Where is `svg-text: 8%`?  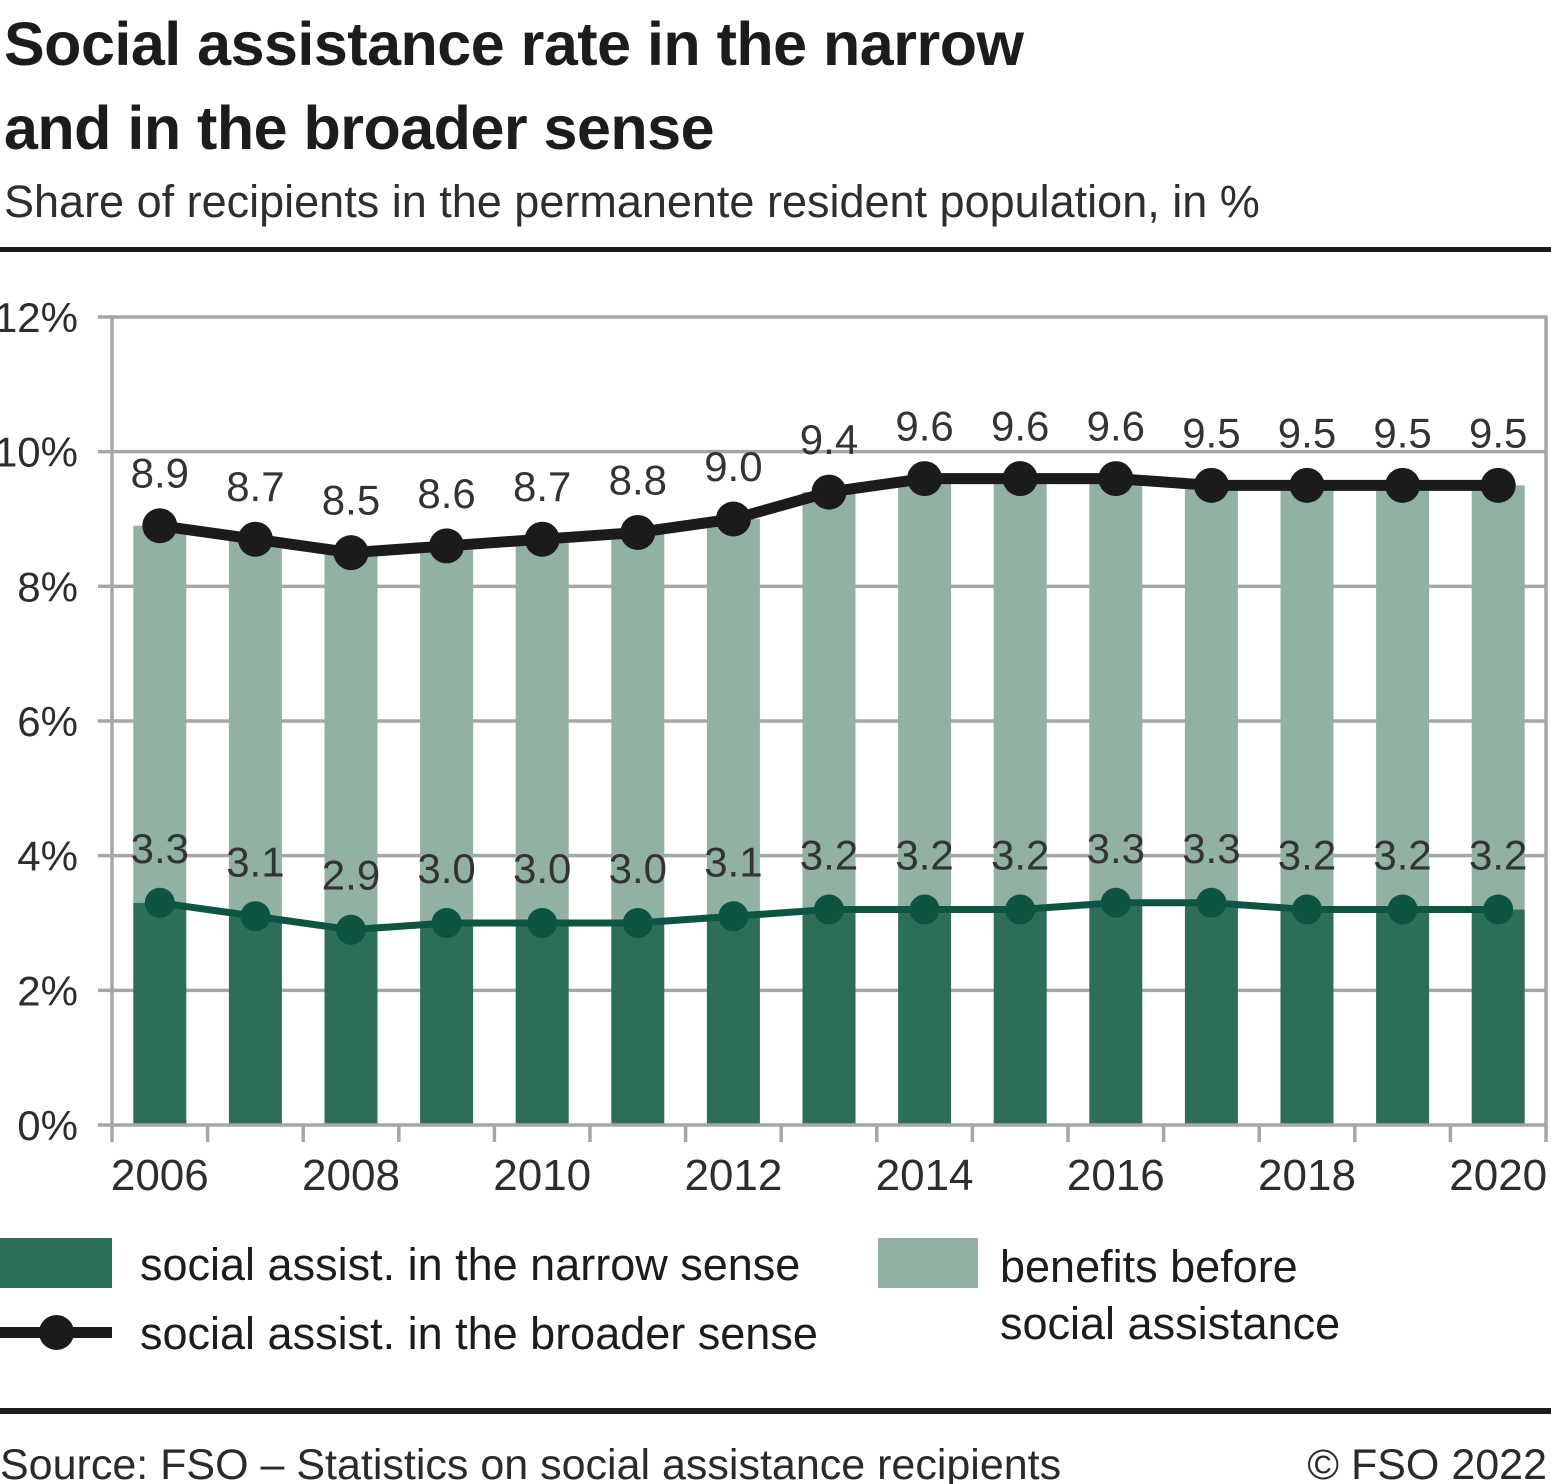 svg-text: 8% is located at coordinates (47, 586).